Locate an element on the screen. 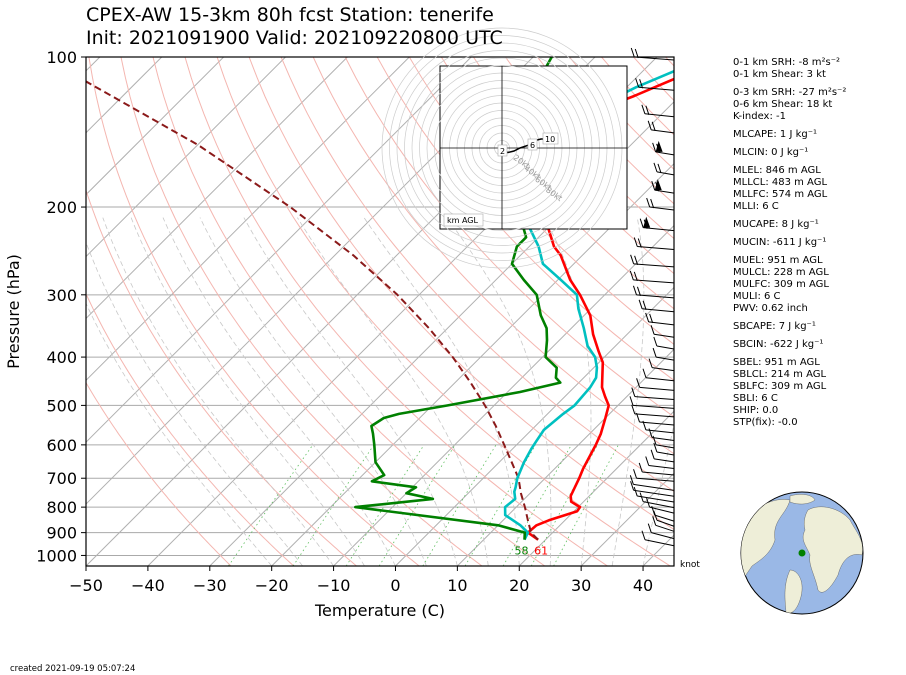 Image resolution: width=906 pixels, height=675 pixels. index-line: MULCL: 228 m AGL is located at coordinates (781, 272).